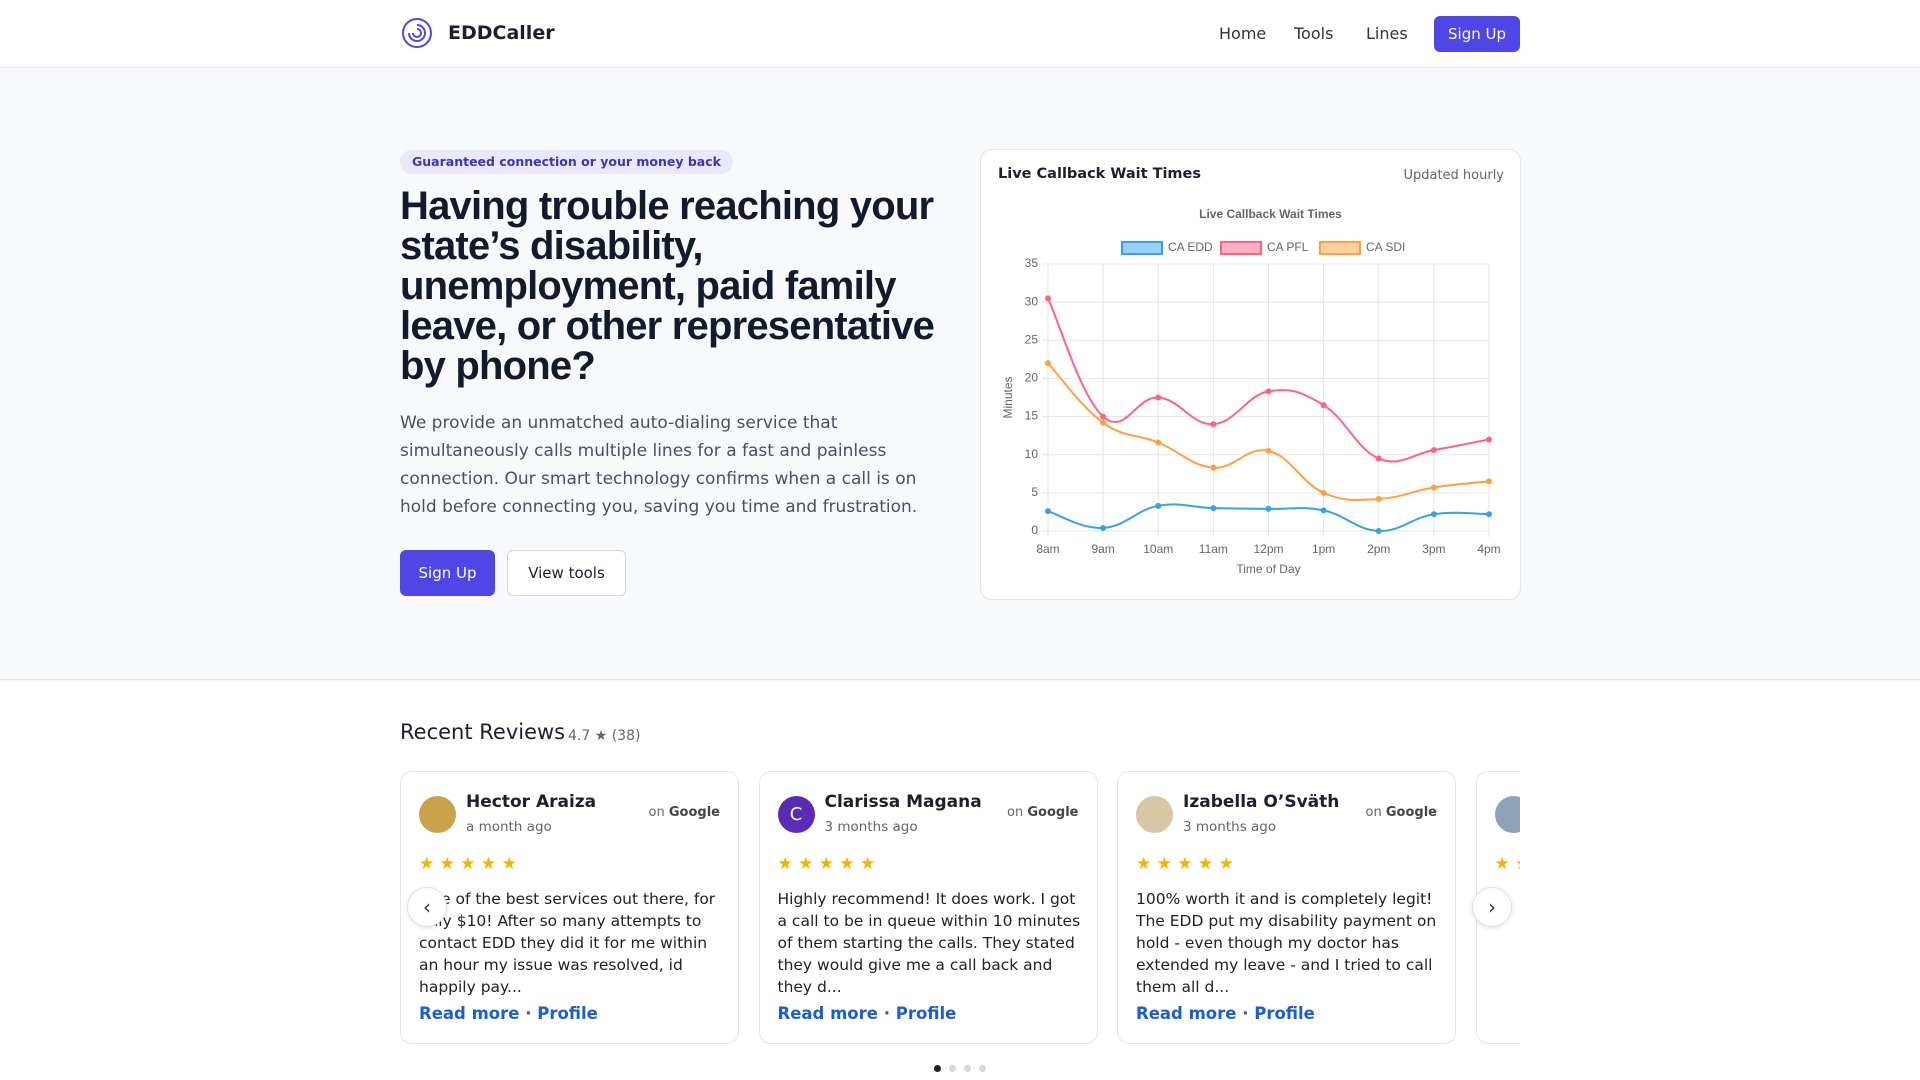  I want to click on x-tick-label: 2pm, so click(1378, 549).